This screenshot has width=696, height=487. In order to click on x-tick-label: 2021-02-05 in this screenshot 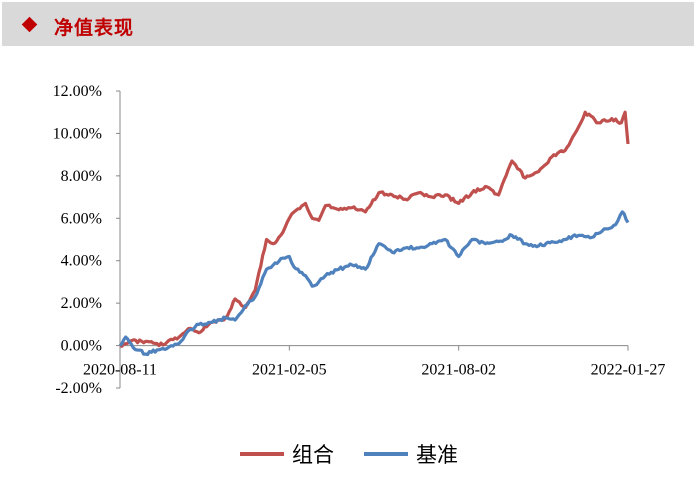, I will do `click(289, 370)`.